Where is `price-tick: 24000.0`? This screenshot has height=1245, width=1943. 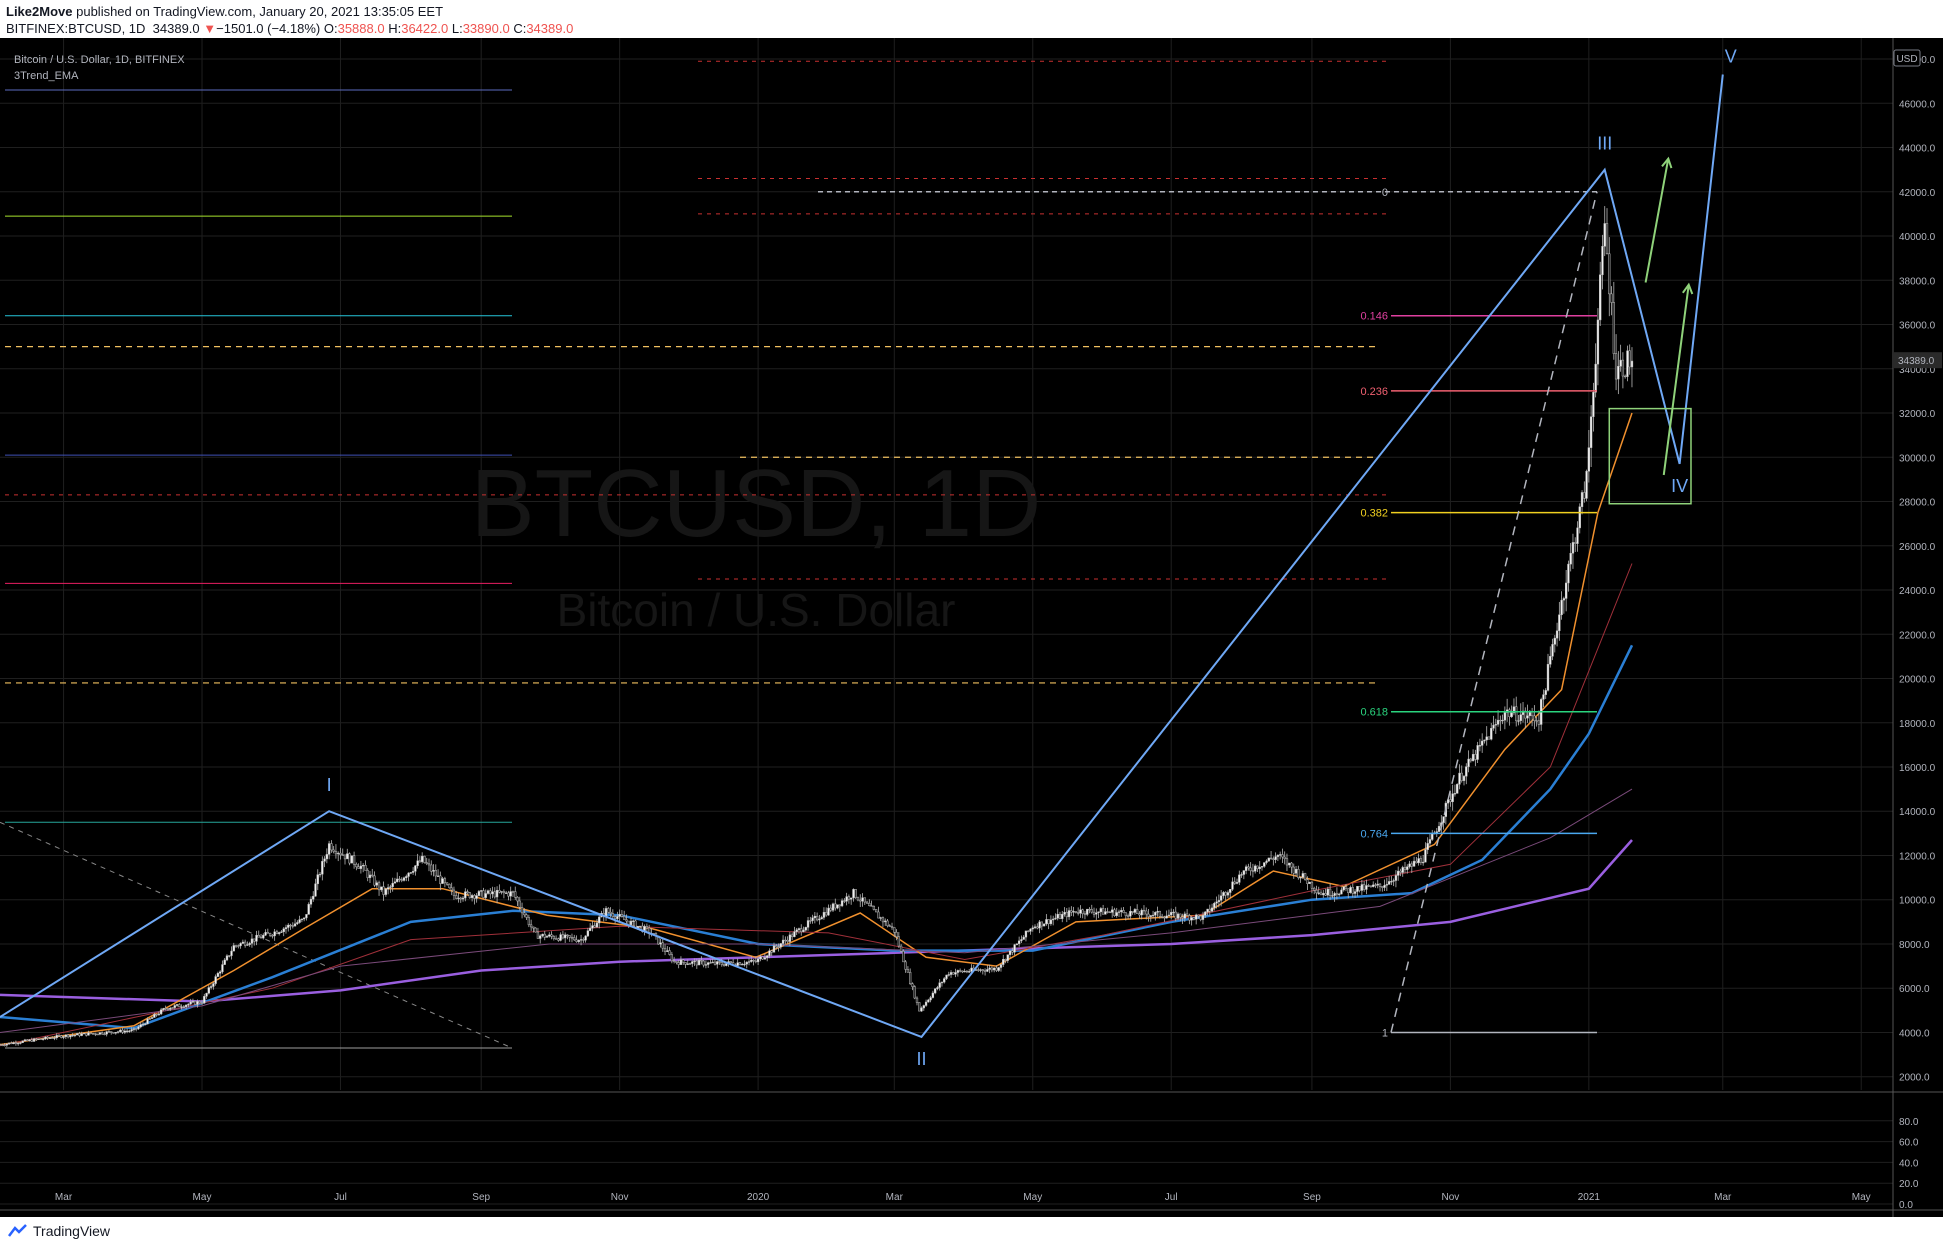 price-tick: 24000.0 is located at coordinates (1917, 591).